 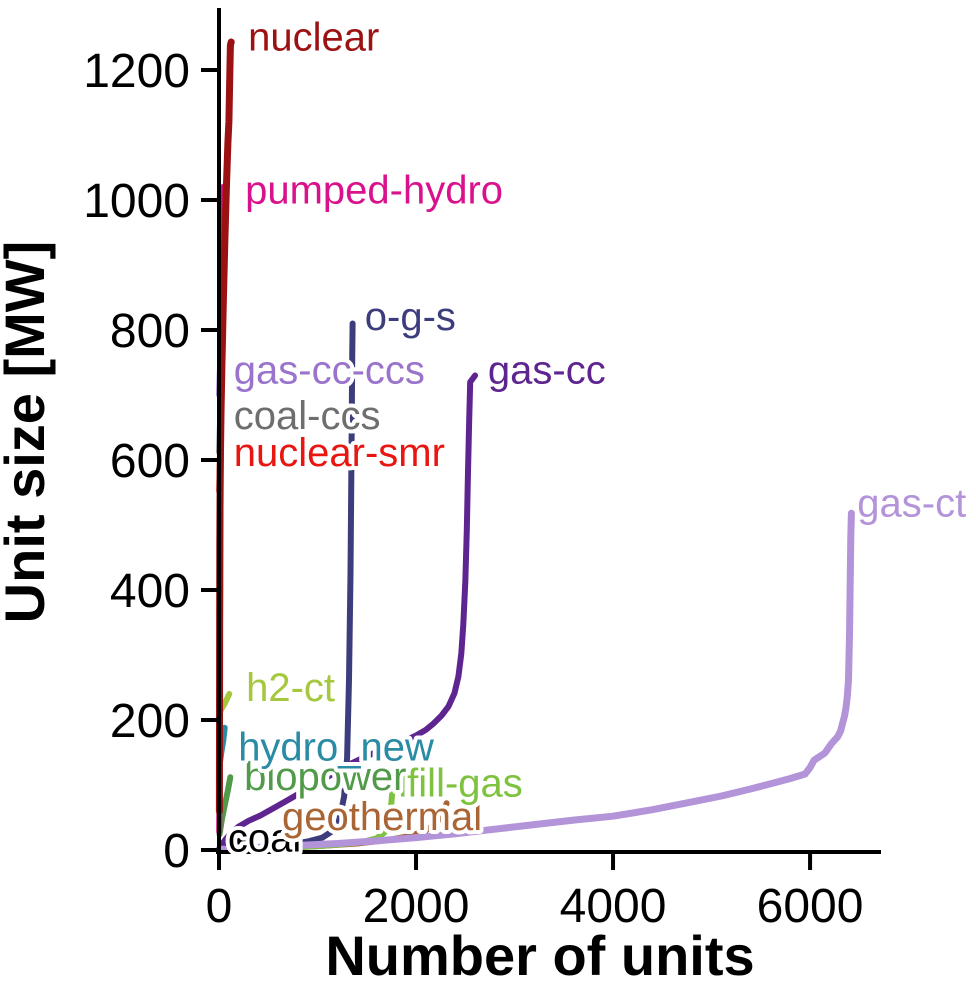 What do you see at coordinates (264, 838) in the screenshot?
I see `series-label-coal: coal` at bounding box center [264, 838].